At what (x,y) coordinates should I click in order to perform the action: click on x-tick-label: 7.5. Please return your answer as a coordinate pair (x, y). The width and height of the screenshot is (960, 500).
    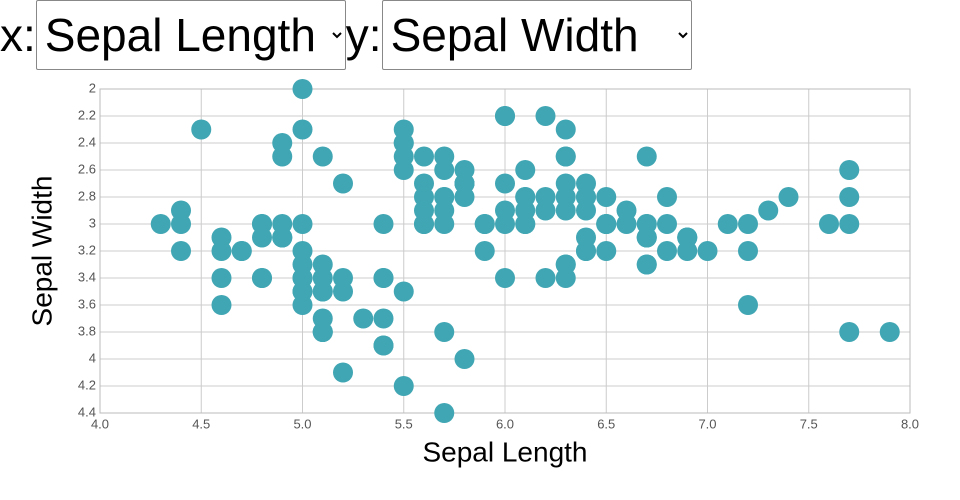
    Looking at the image, I should click on (809, 423).